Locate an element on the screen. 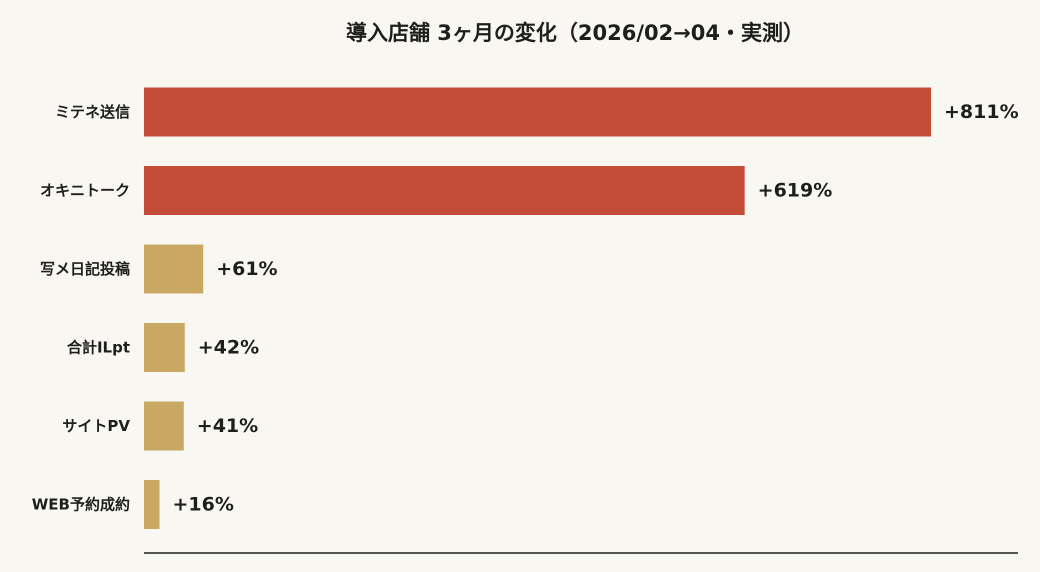 This screenshot has width=1040, height=572. value-label-4: +41% is located at coordinates (227, 426).